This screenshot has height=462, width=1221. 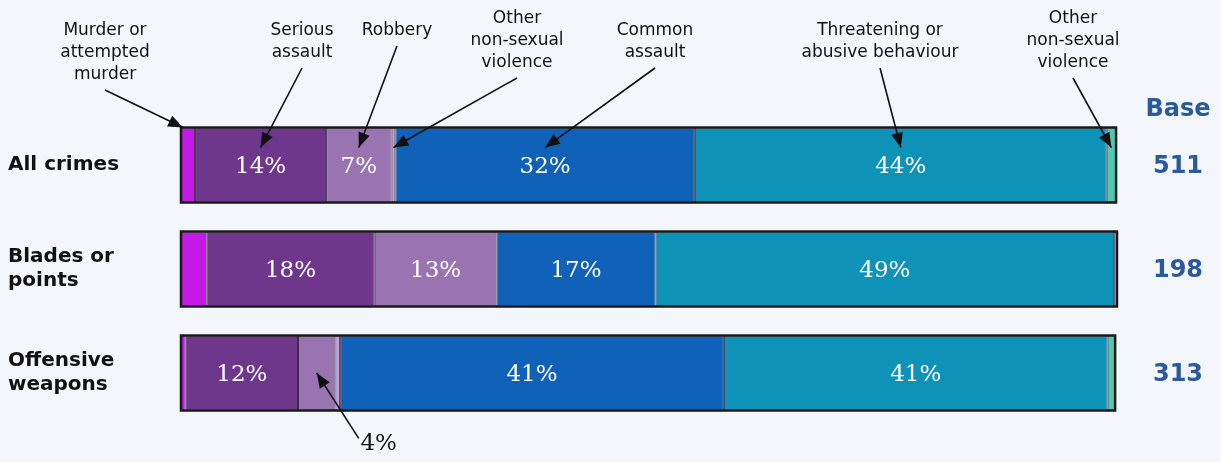 What do you see at coordinates (64, 163) in the screenshot?
I see `y-tick-label: All crimes` at bounding box center [64, 163].